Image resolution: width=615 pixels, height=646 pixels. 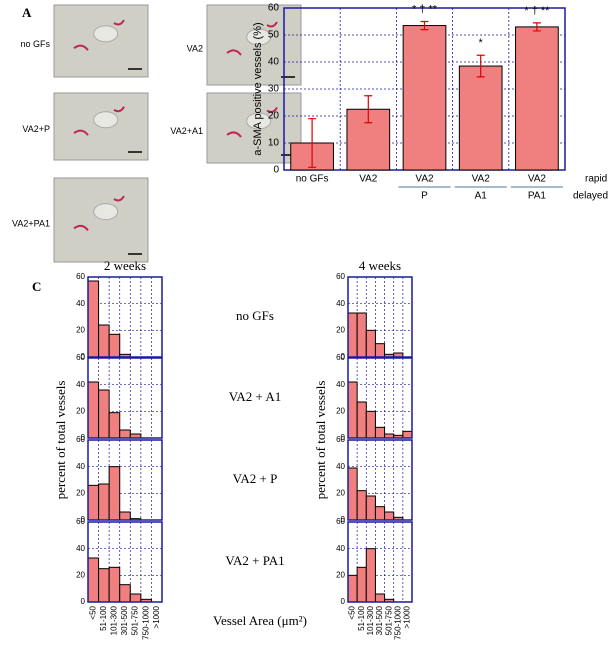 What do you see at coordinates (255, 396) in the screenshot?
I see `row-label: VA2 + A1` at bounding box center [255, 396].